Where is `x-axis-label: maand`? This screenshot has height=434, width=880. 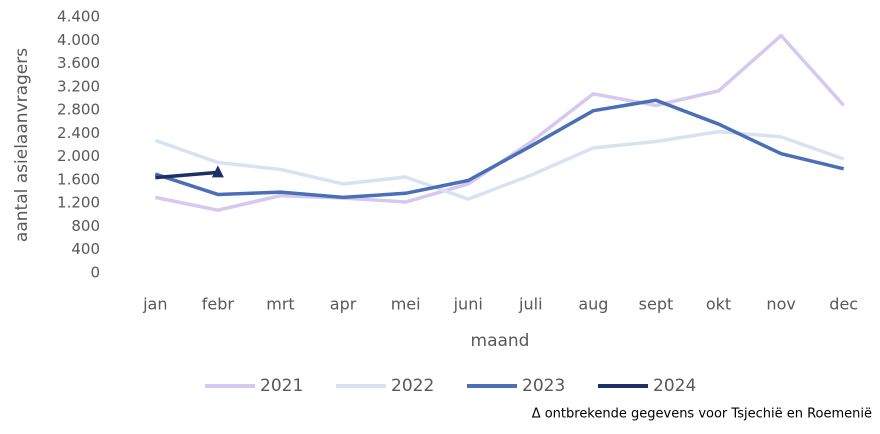 x-axis-label: maand is located at coordinates (500, 341).